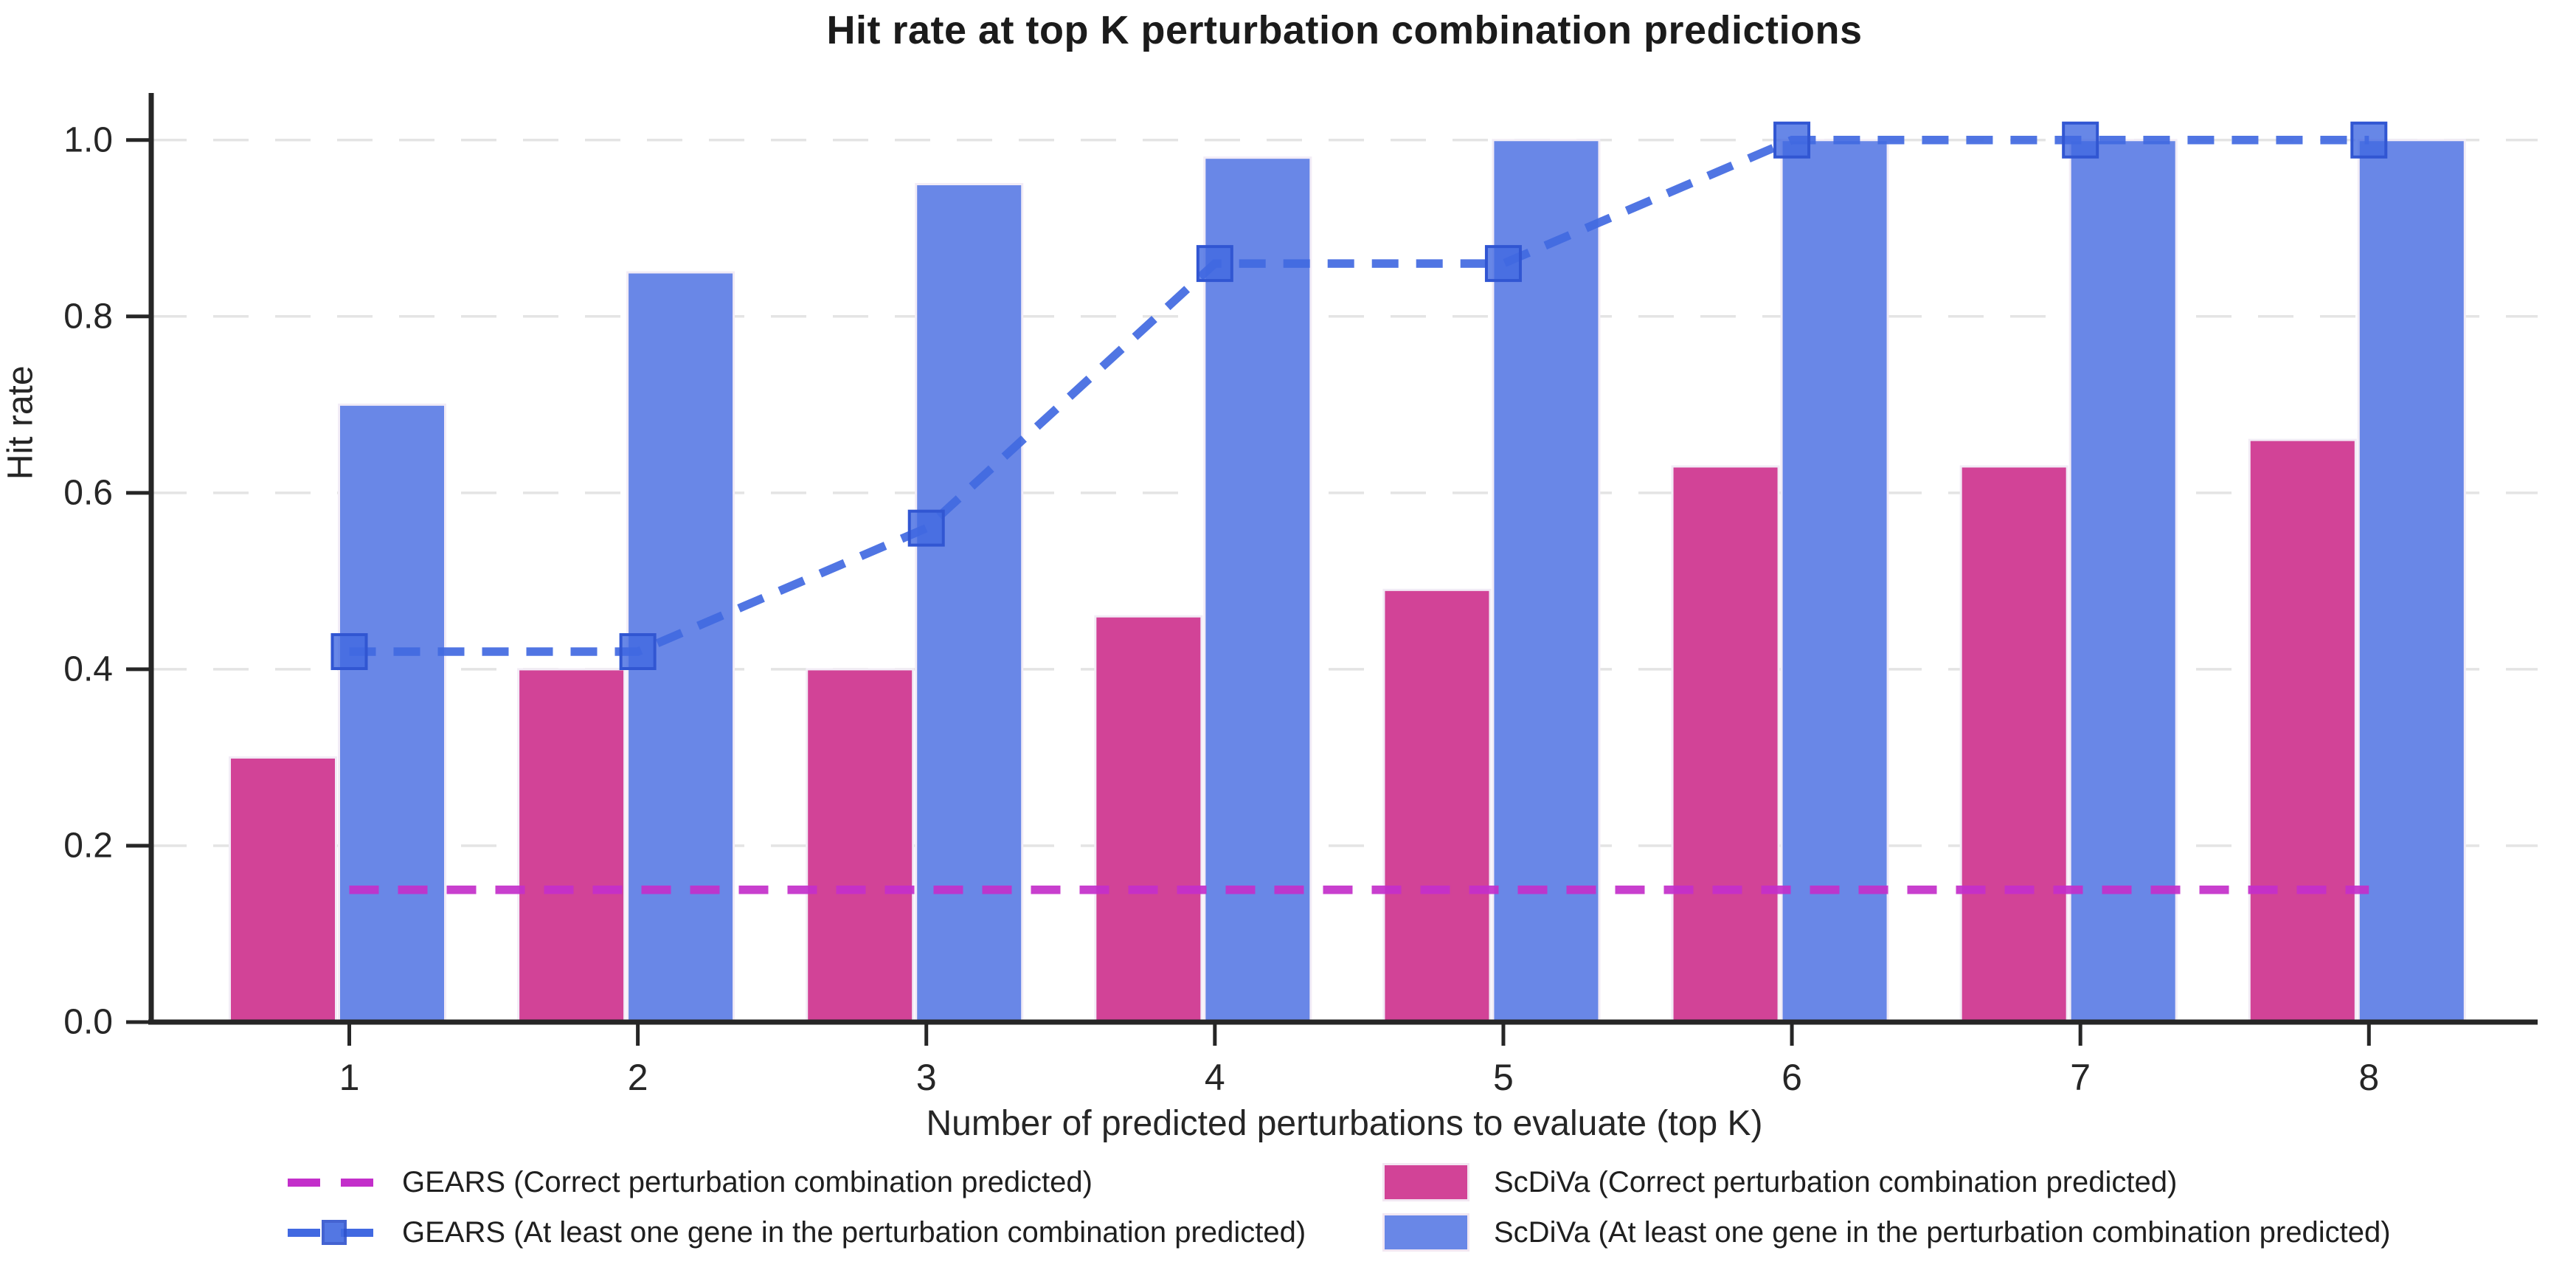 The height and width of the screenshot is (1273, 2576). I want to click on legend-swatch-scdiva-atleast, so click(1426, 1232).